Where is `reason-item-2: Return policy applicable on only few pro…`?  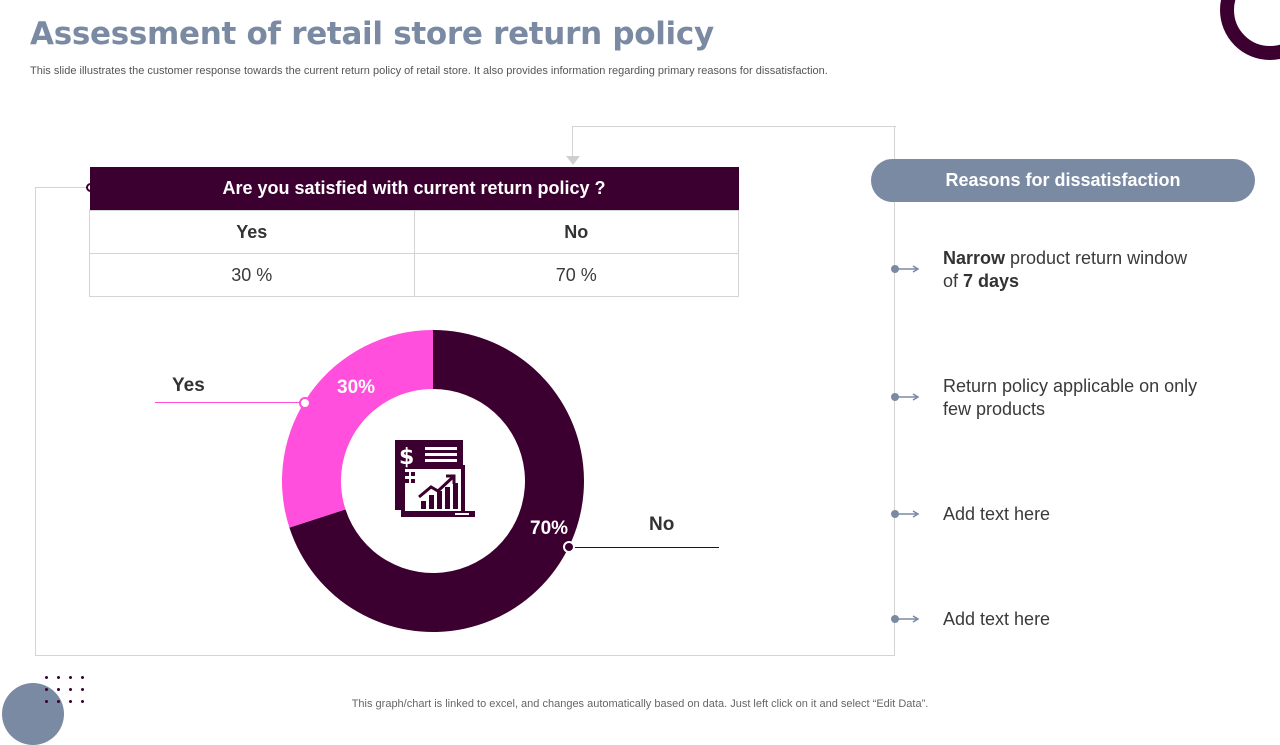
reason-item-2: Return policy applicable on only few pro… is located at coordinates (1070, 397).